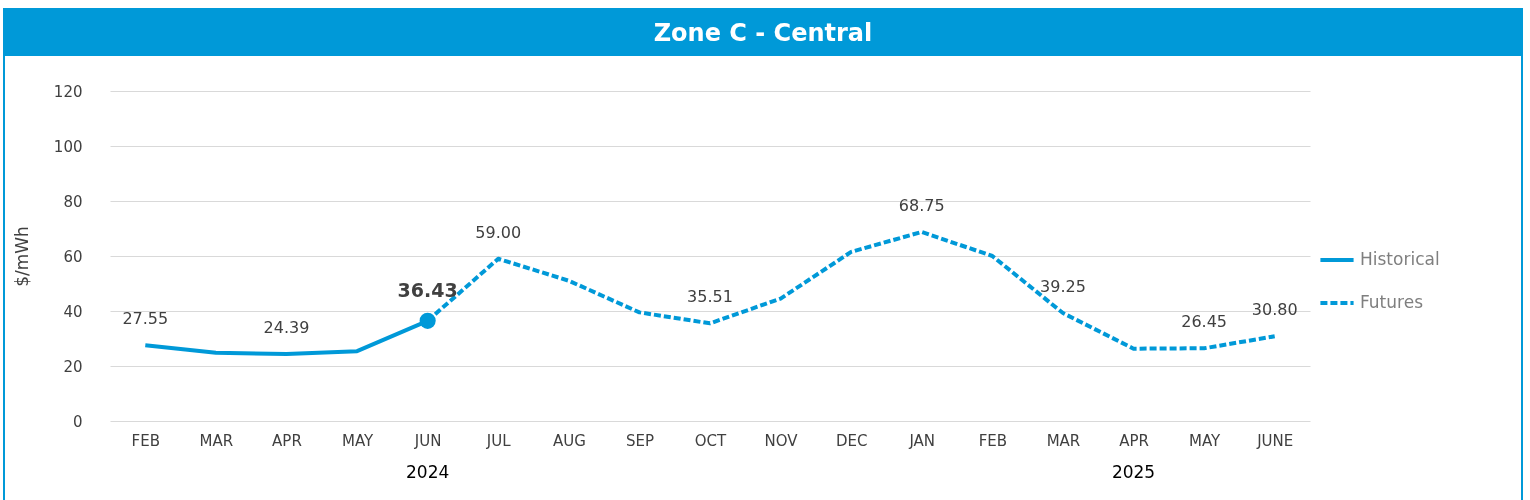  I want to click on y-tick-label: 0, so click(77, 421).